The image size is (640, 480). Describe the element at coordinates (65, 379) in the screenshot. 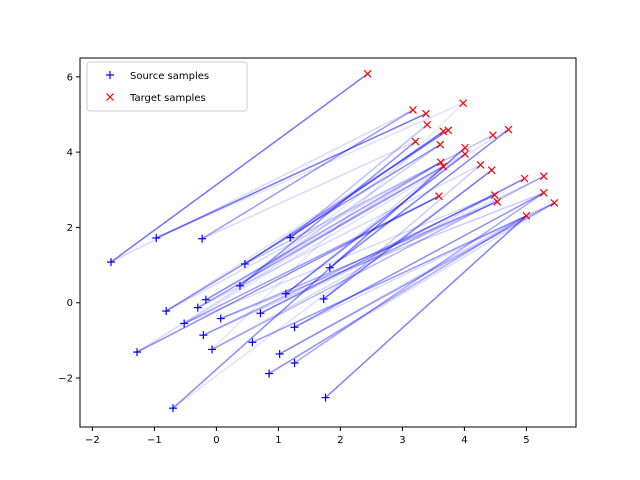

I see `y-tick-label: −2` at that location.